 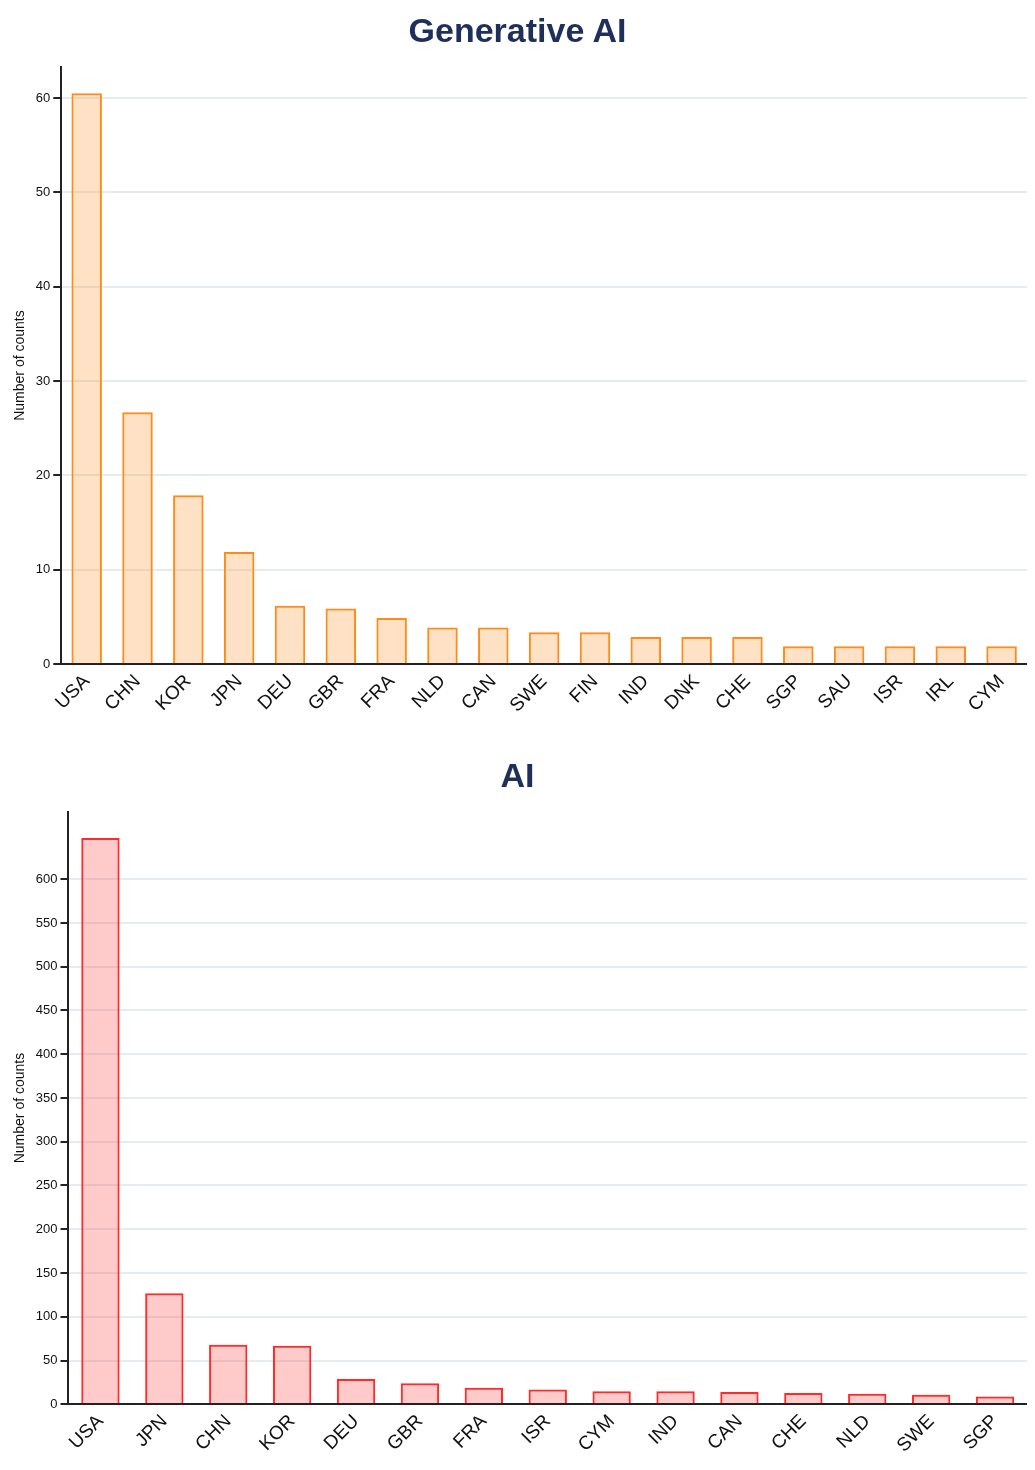 I want to click on y-tick-label: 10, so click(x=43, y=569).